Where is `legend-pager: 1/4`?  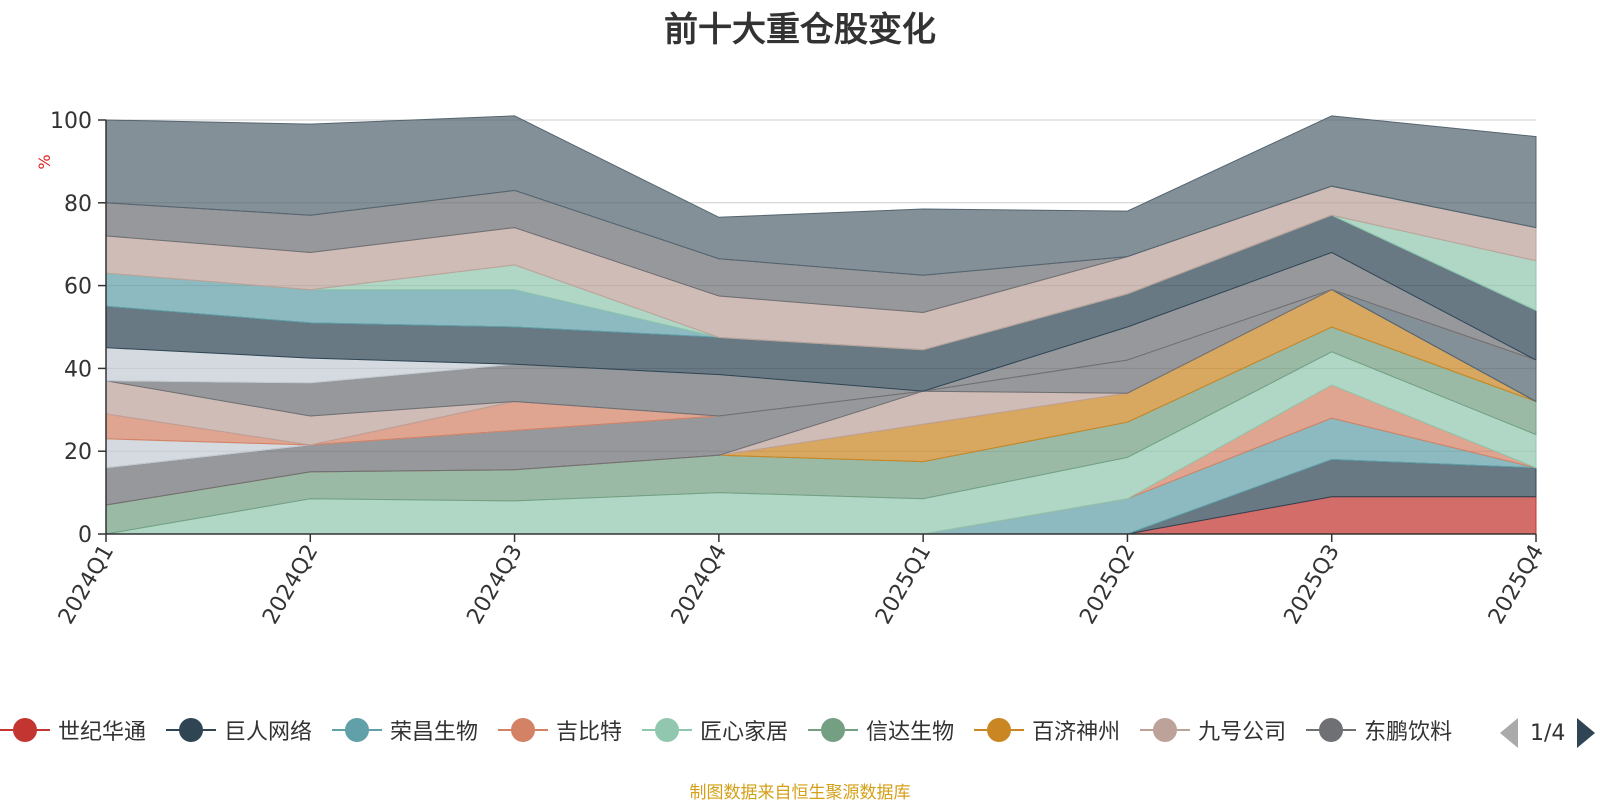 legend-pager: 1/4 is located at coordinates (1548, 733).